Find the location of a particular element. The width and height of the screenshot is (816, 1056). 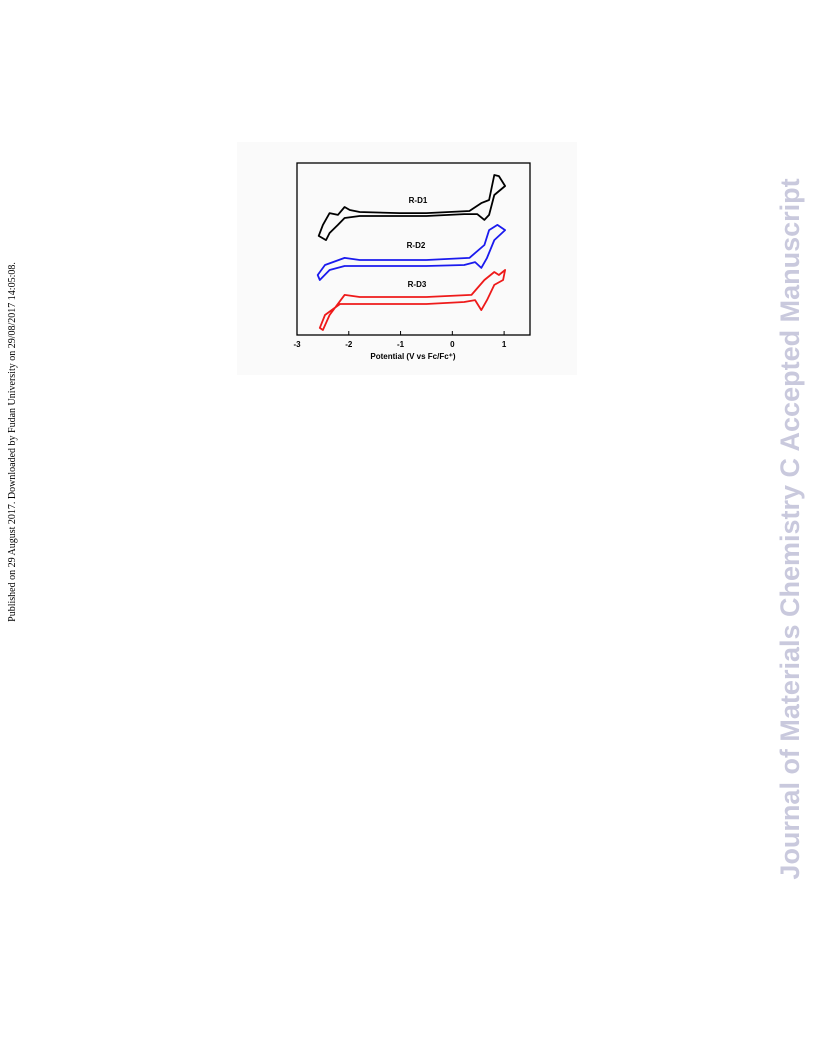

x-tick-label: -2 is located at coordinates (349, 344).